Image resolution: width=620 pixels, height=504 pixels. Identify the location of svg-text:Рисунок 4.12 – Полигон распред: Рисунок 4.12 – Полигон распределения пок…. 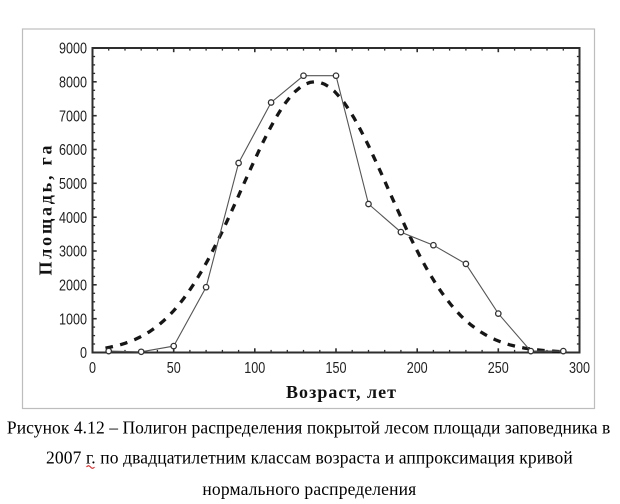
(308, 428).